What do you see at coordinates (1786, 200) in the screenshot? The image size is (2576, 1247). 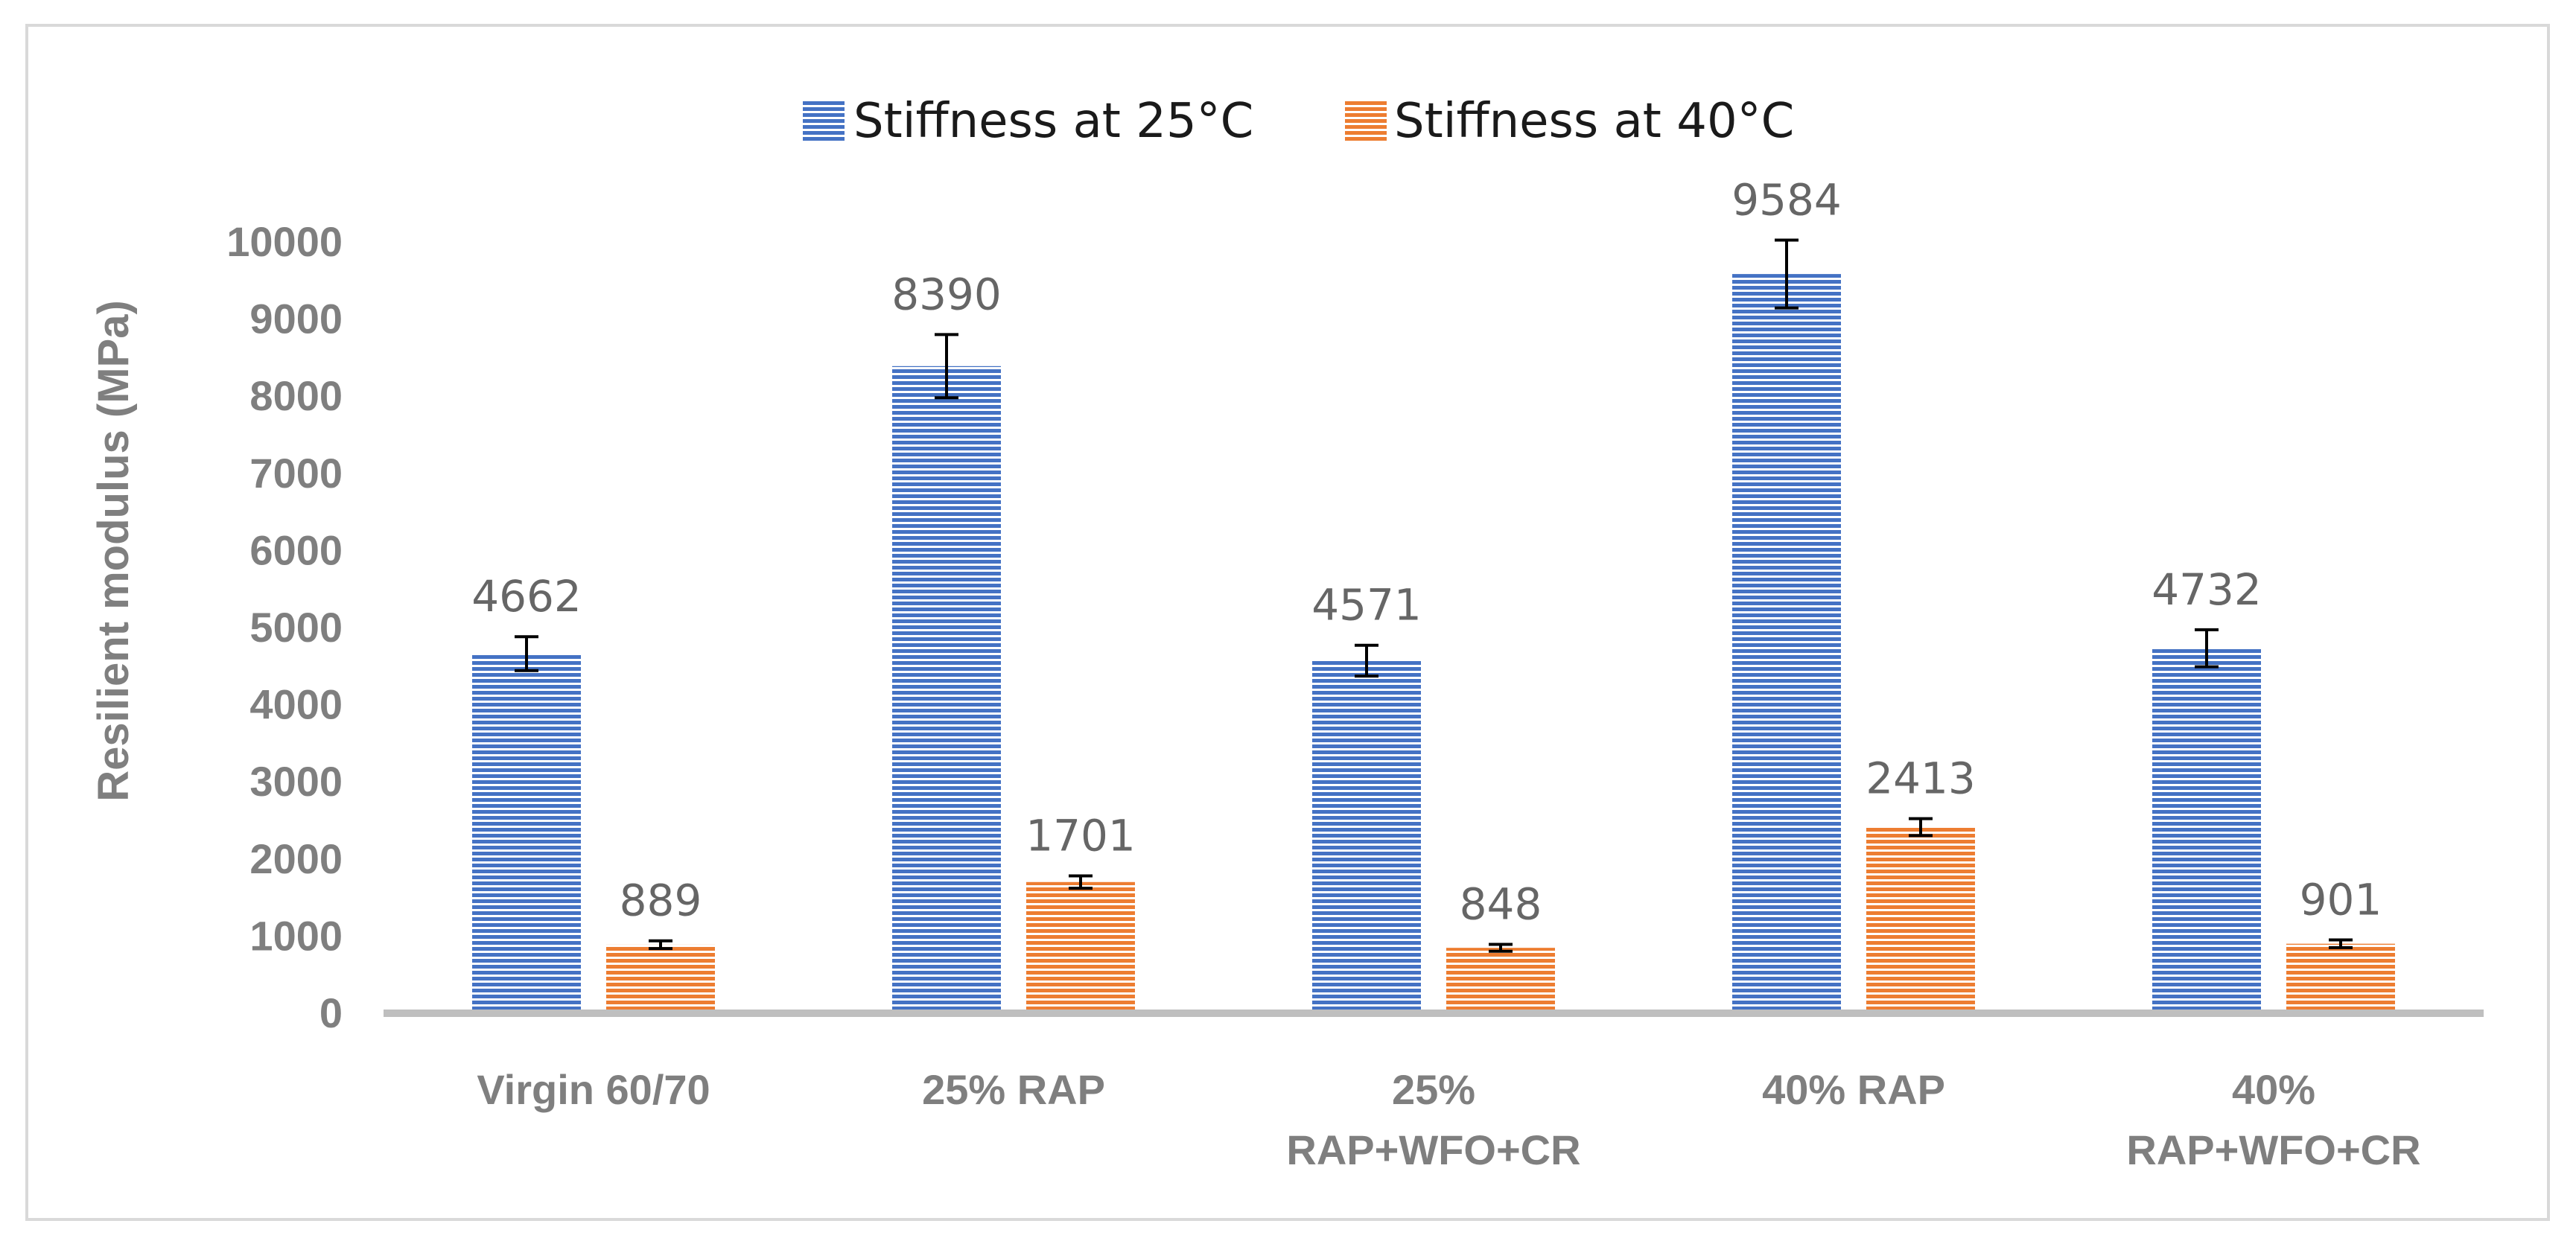 I see `data-label-series-1-cat-4: 9584` at bounding box center [1786, 200].